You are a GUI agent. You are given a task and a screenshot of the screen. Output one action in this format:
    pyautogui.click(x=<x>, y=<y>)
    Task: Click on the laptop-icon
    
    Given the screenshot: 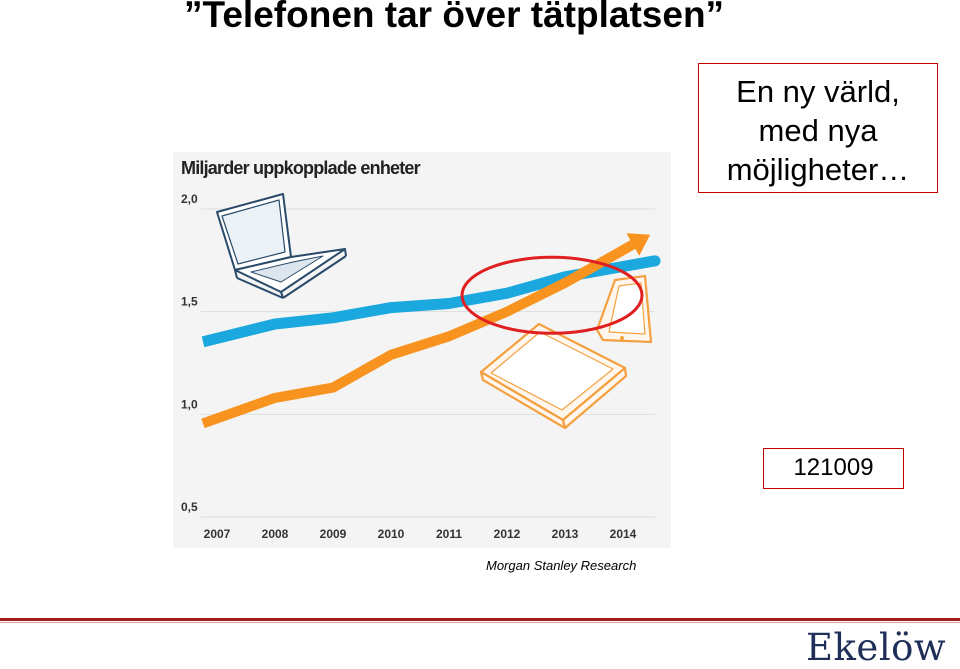 What is the action you would take?
    pyautogui.click(x=281, y=246)
    